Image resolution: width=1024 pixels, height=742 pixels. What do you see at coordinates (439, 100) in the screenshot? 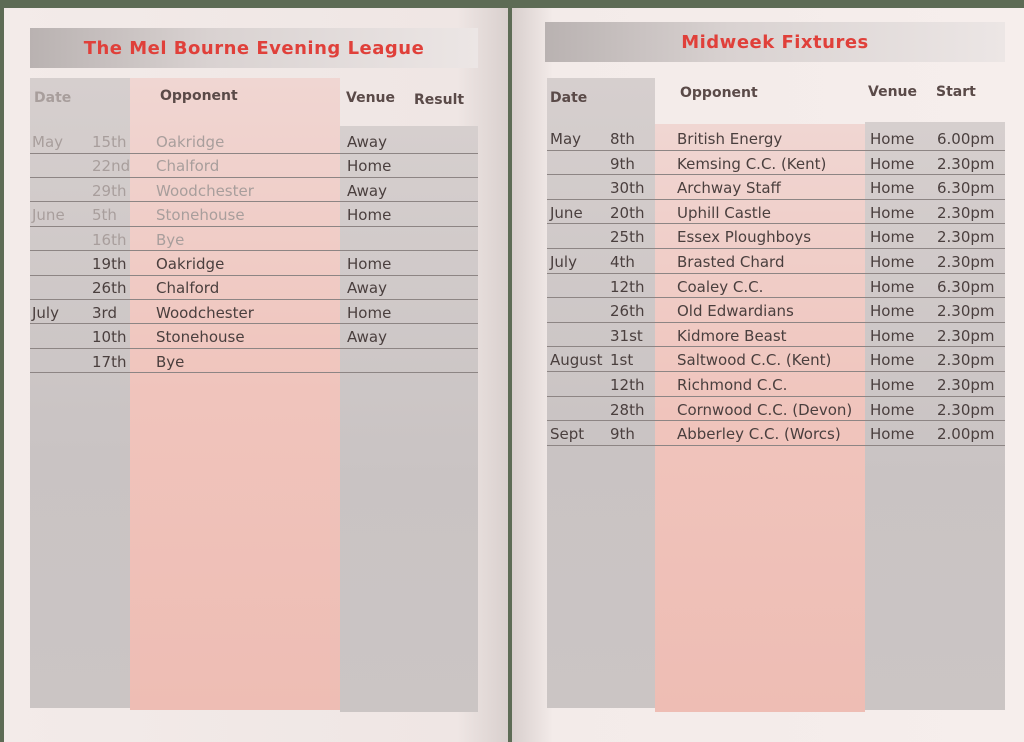
I see `left-header-result: Result` at bounding box center [439, 100].